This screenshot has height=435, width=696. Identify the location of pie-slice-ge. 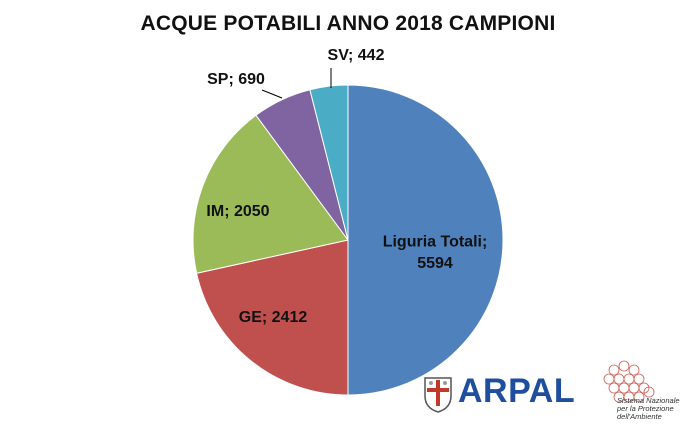
(272, 317).